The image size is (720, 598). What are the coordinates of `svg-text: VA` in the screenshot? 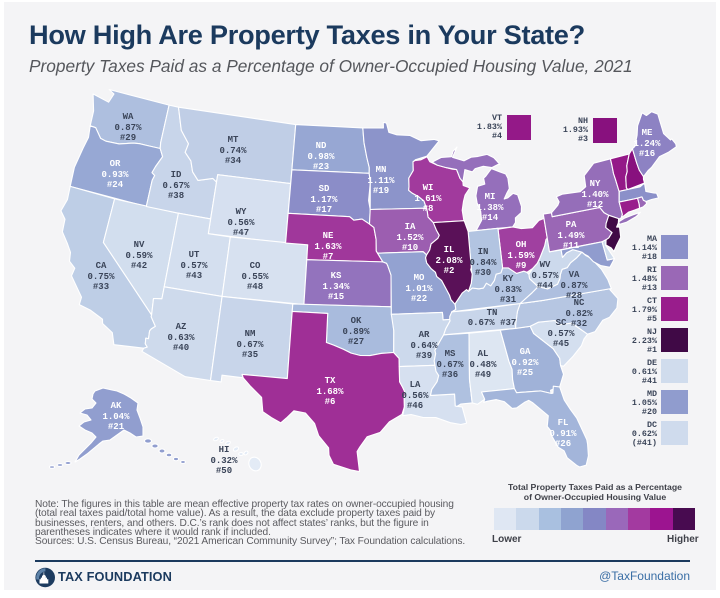 It's located at (574, 275).